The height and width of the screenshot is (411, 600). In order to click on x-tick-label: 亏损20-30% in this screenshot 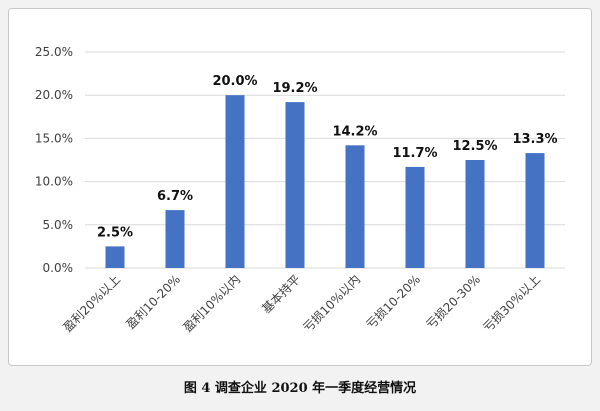, I will do `click(454, 302)`.